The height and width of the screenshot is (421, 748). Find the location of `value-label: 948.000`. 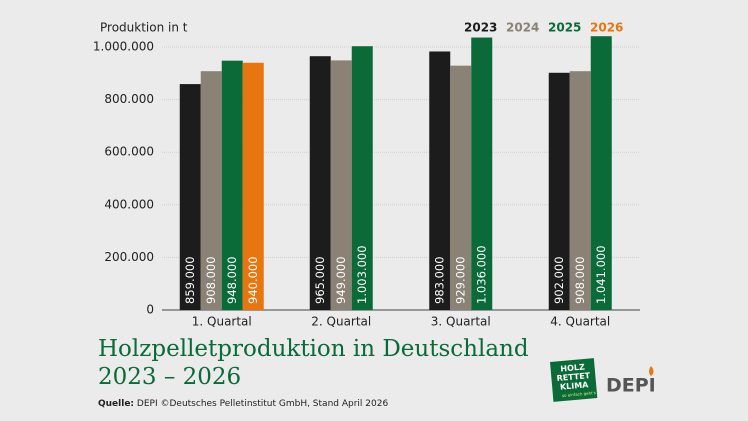

value-label: 948.000 is located at coordinates (232, 280).